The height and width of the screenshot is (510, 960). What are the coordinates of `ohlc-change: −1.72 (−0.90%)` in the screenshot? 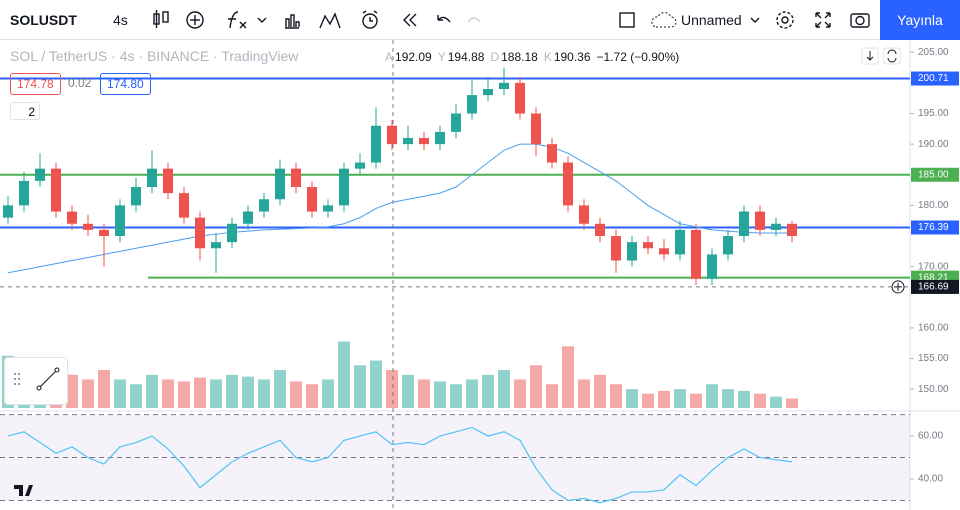 It's located at (638, 57).